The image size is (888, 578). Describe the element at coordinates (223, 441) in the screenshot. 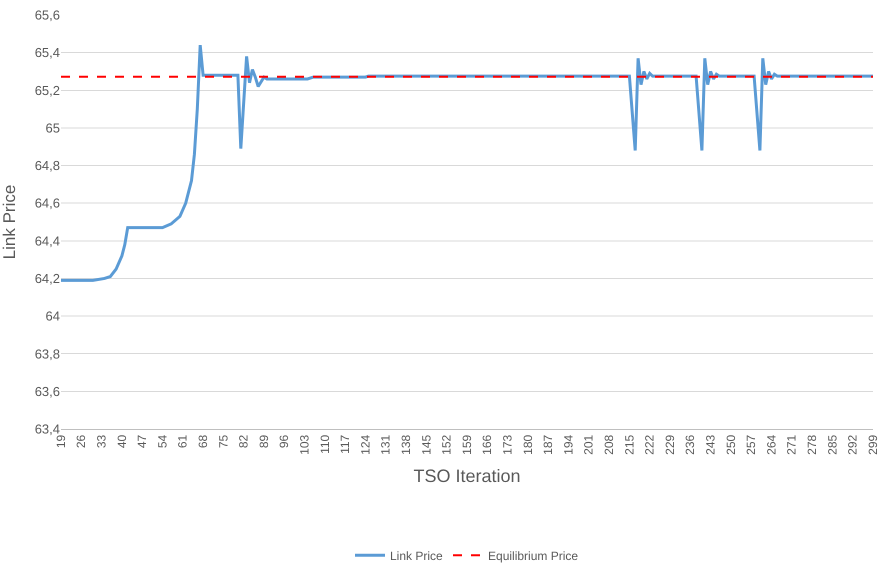

I see `x-tick-label: 75` at that location.